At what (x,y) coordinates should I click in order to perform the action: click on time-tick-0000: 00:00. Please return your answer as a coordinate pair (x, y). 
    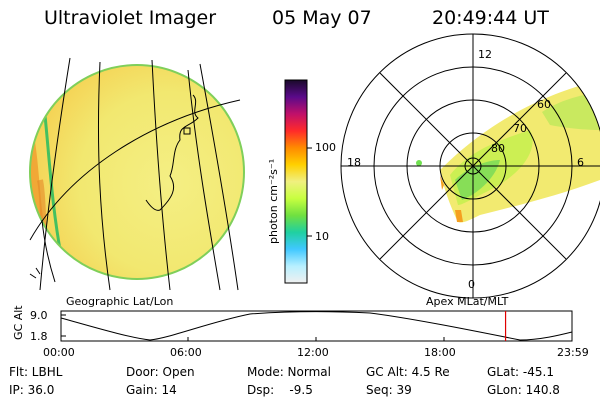
    Looking at the image, I should click on (59, 352).